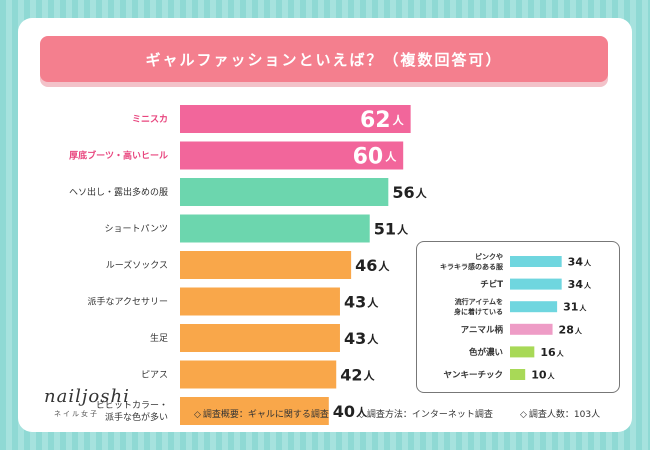  Describe the element at coordinates (136, 229) in the screenshot. I see `category-label: ショートパンツ` at that location.